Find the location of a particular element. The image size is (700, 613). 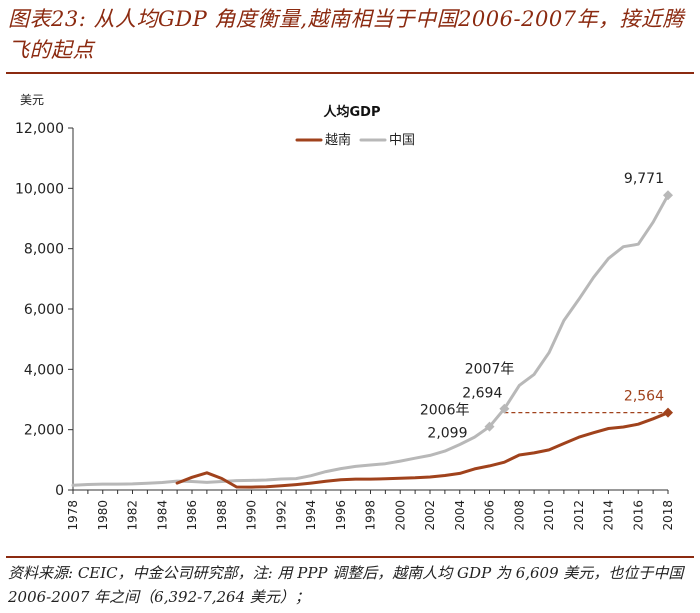

x-tick-label: 1984 is located at coordinates (162, 515).